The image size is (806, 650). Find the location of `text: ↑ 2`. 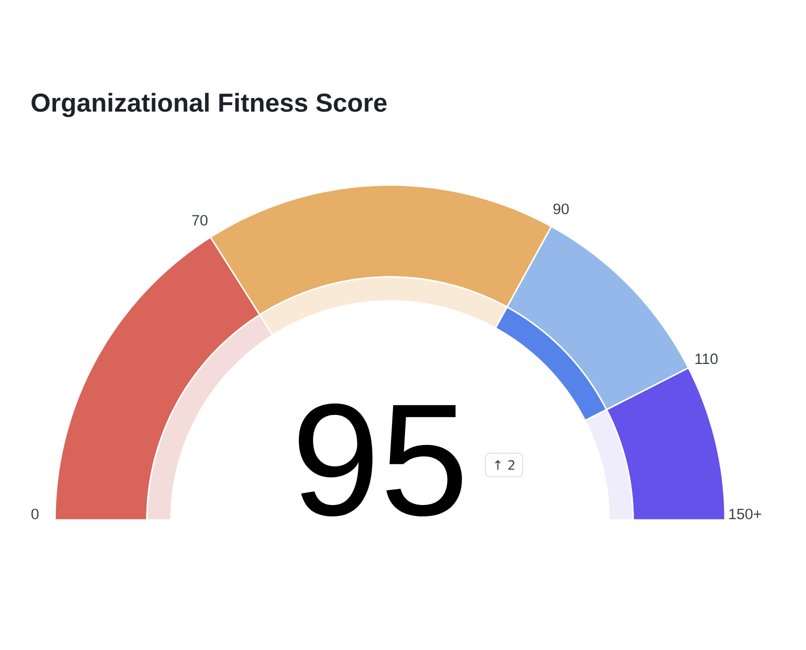

text: ↑ 2 is located at coordinates (504, 465).